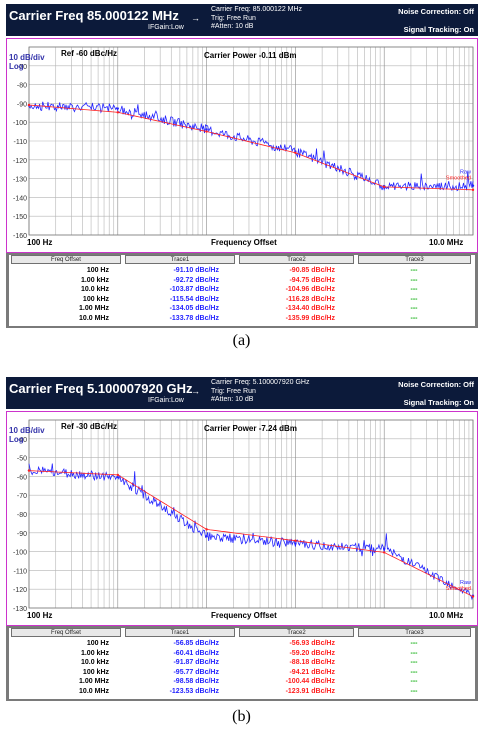  I want to click on raw-trace-line, so click(251, 146).